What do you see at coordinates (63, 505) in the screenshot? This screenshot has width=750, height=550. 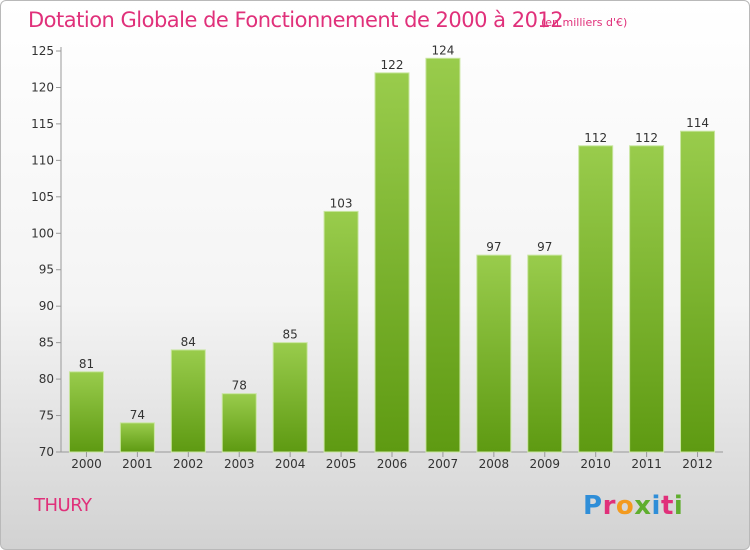 I see `place-name: THURY` at bounding box center [63, 505].